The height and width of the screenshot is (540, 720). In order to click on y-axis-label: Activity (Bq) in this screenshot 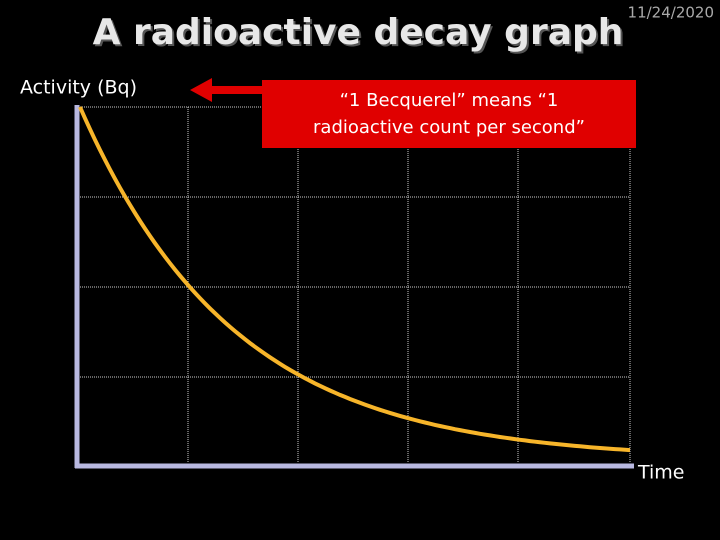, I will do `click(78, 88)`.